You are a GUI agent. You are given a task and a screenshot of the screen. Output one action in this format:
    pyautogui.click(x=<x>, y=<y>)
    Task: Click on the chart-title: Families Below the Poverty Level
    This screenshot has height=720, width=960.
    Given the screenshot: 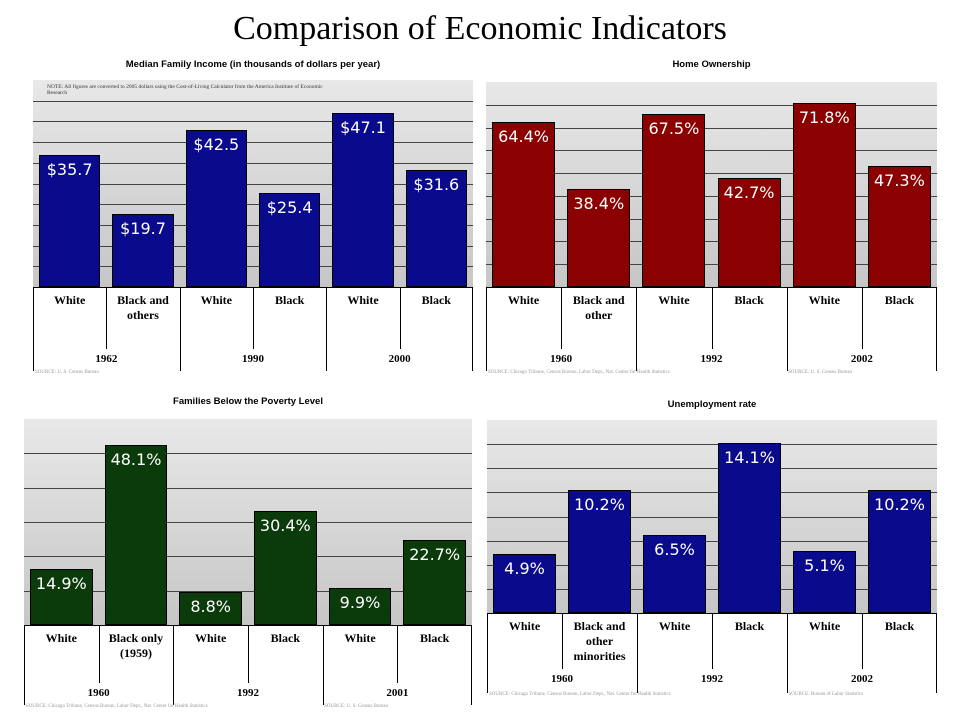 What is the action you would take?
    pyautogui.click(x=248, y=401)
    